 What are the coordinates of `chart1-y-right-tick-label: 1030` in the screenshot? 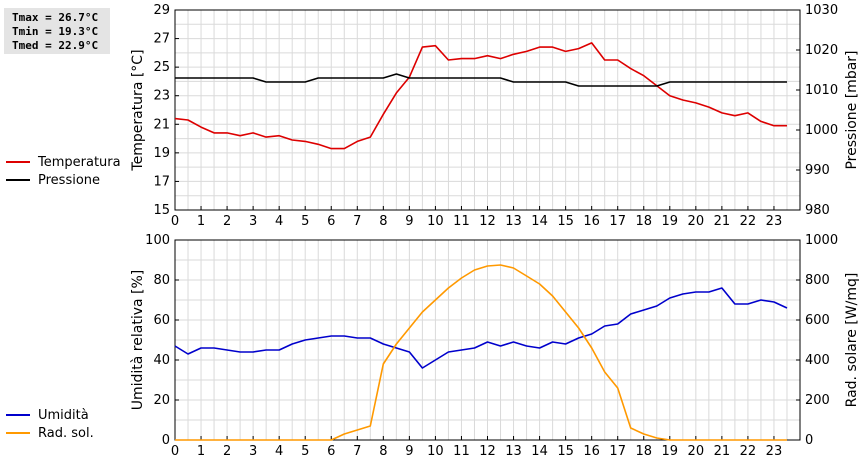 It's located at (821, 10).